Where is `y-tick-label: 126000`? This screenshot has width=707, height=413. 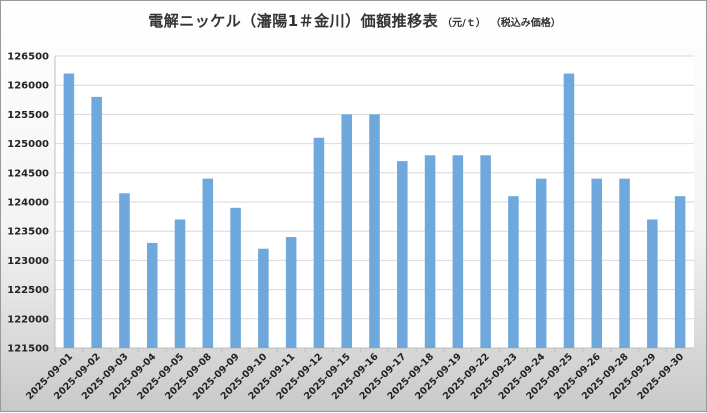 y-tick-label: 126000 is located at coordinates (28, 86).